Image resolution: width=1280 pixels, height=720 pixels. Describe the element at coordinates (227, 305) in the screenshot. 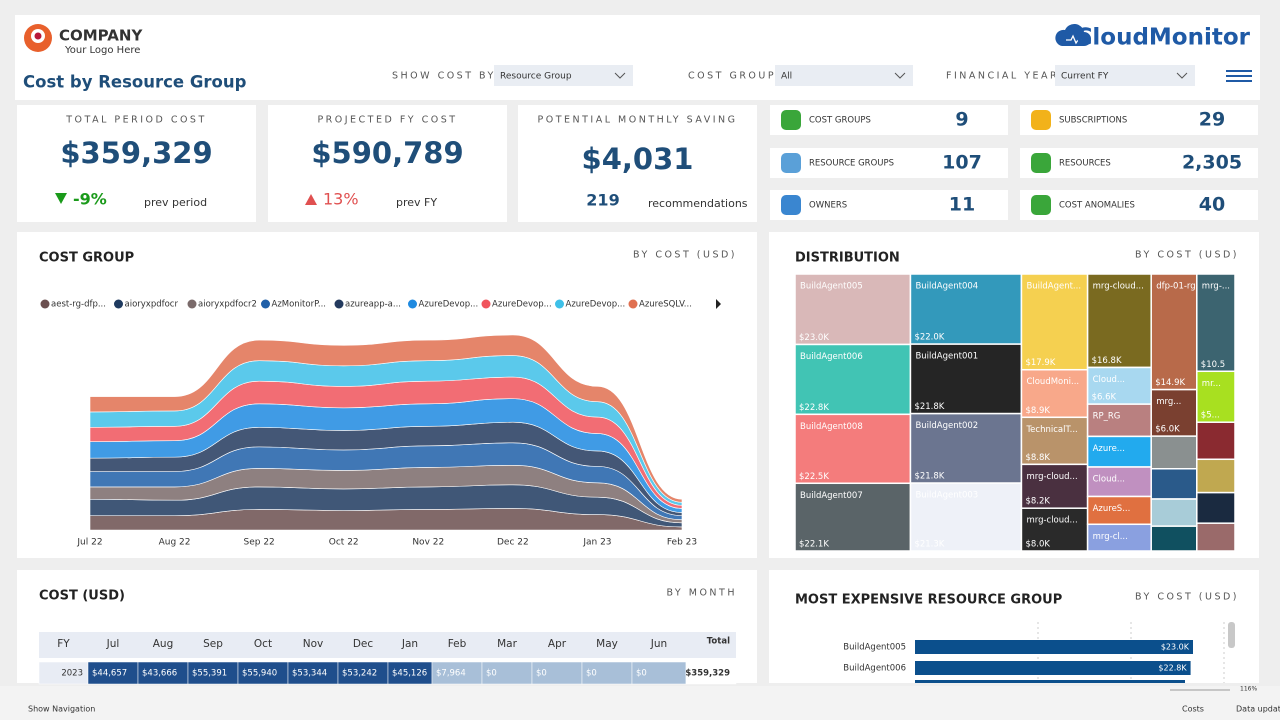

I see `legend-label: aioryxpdfocr2` at that location.